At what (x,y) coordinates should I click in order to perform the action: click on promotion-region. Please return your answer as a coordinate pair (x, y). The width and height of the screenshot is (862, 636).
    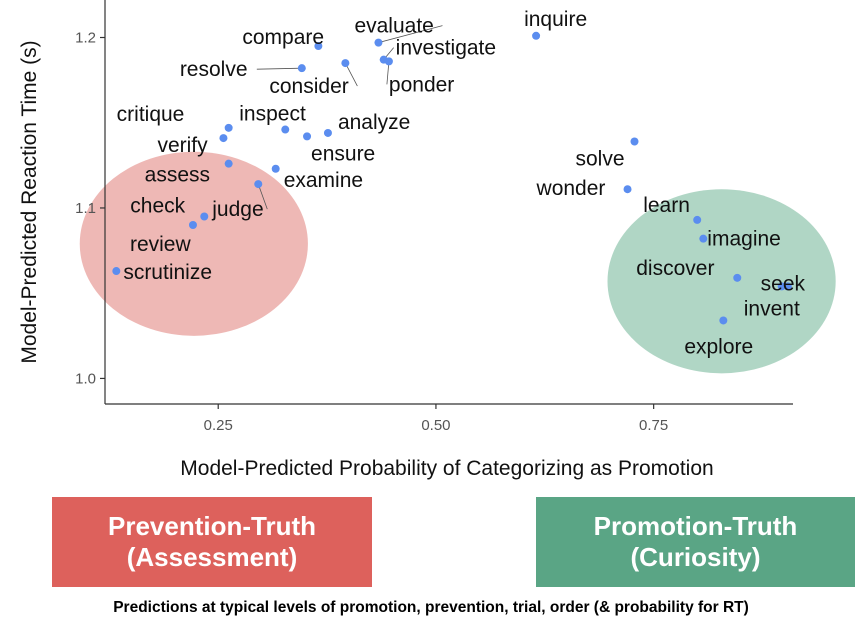
    Looking at the image, I should click on (721, 281).